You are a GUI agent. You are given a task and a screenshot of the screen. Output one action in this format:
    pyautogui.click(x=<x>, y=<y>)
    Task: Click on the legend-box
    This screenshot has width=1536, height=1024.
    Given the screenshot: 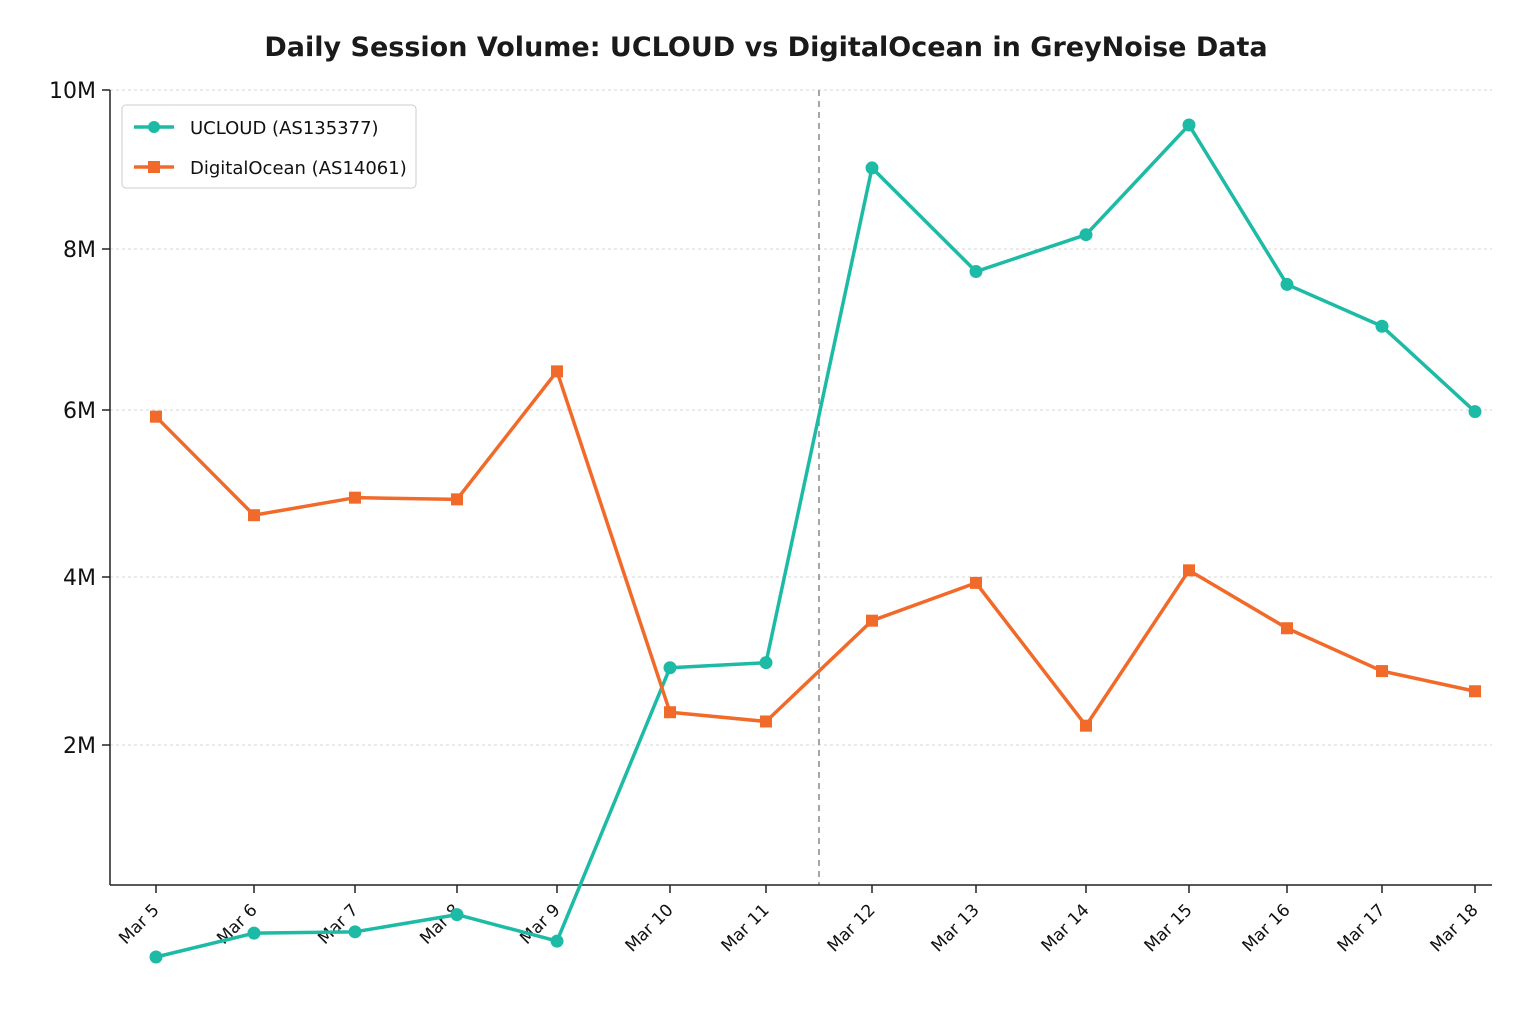 What is the action you would take?
    pyautogui.click(x=269, y=146)
    